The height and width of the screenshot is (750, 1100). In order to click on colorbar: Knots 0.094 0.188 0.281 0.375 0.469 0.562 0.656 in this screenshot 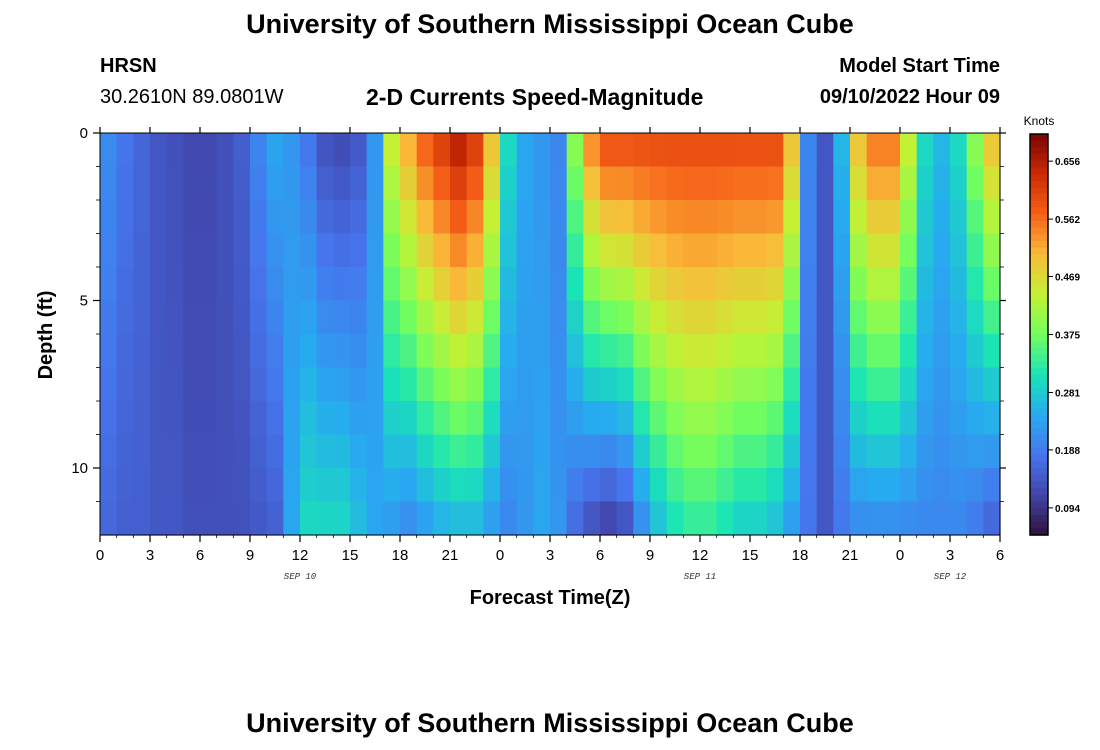, I will do `click(1052, 325)`.